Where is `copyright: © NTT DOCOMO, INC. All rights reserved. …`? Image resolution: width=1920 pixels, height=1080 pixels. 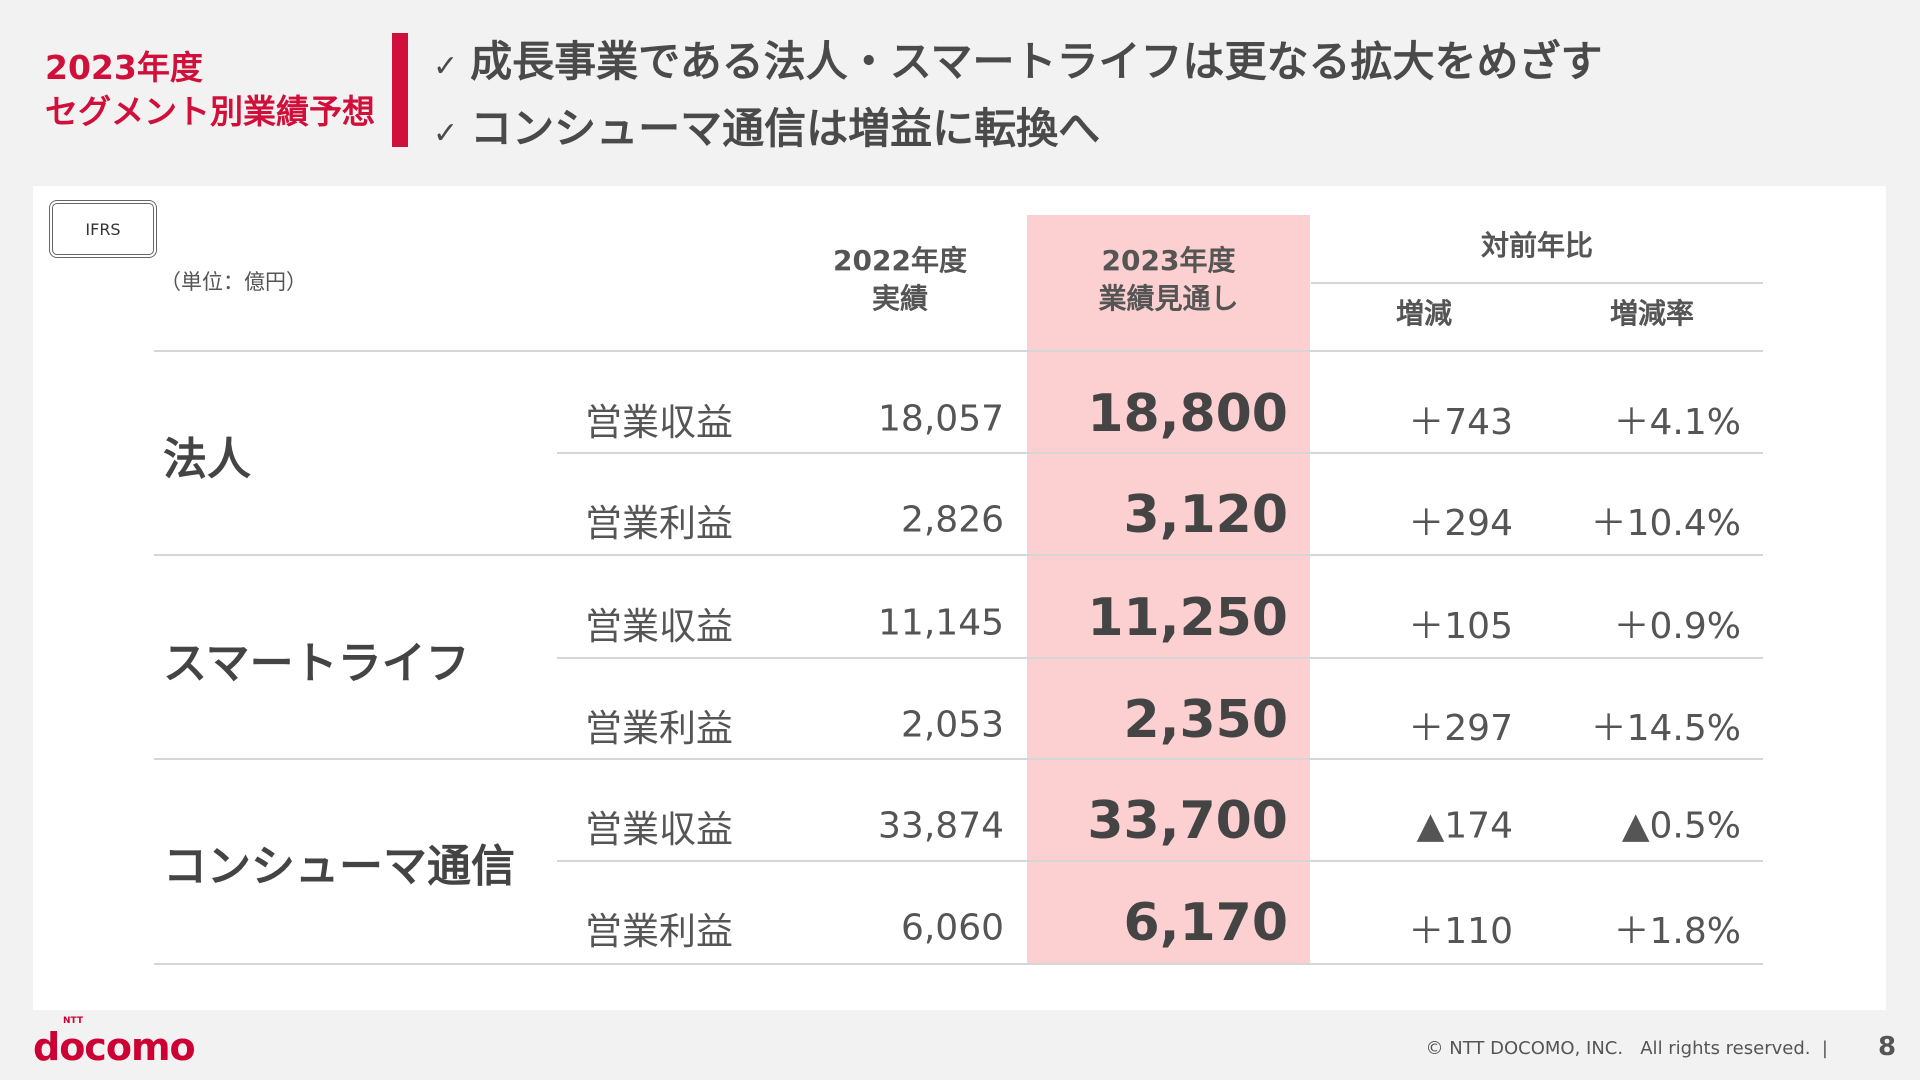 copyright: © NTT DOCOMO, INC. All rights reserved. … is located at coordinates (1626, 1048).